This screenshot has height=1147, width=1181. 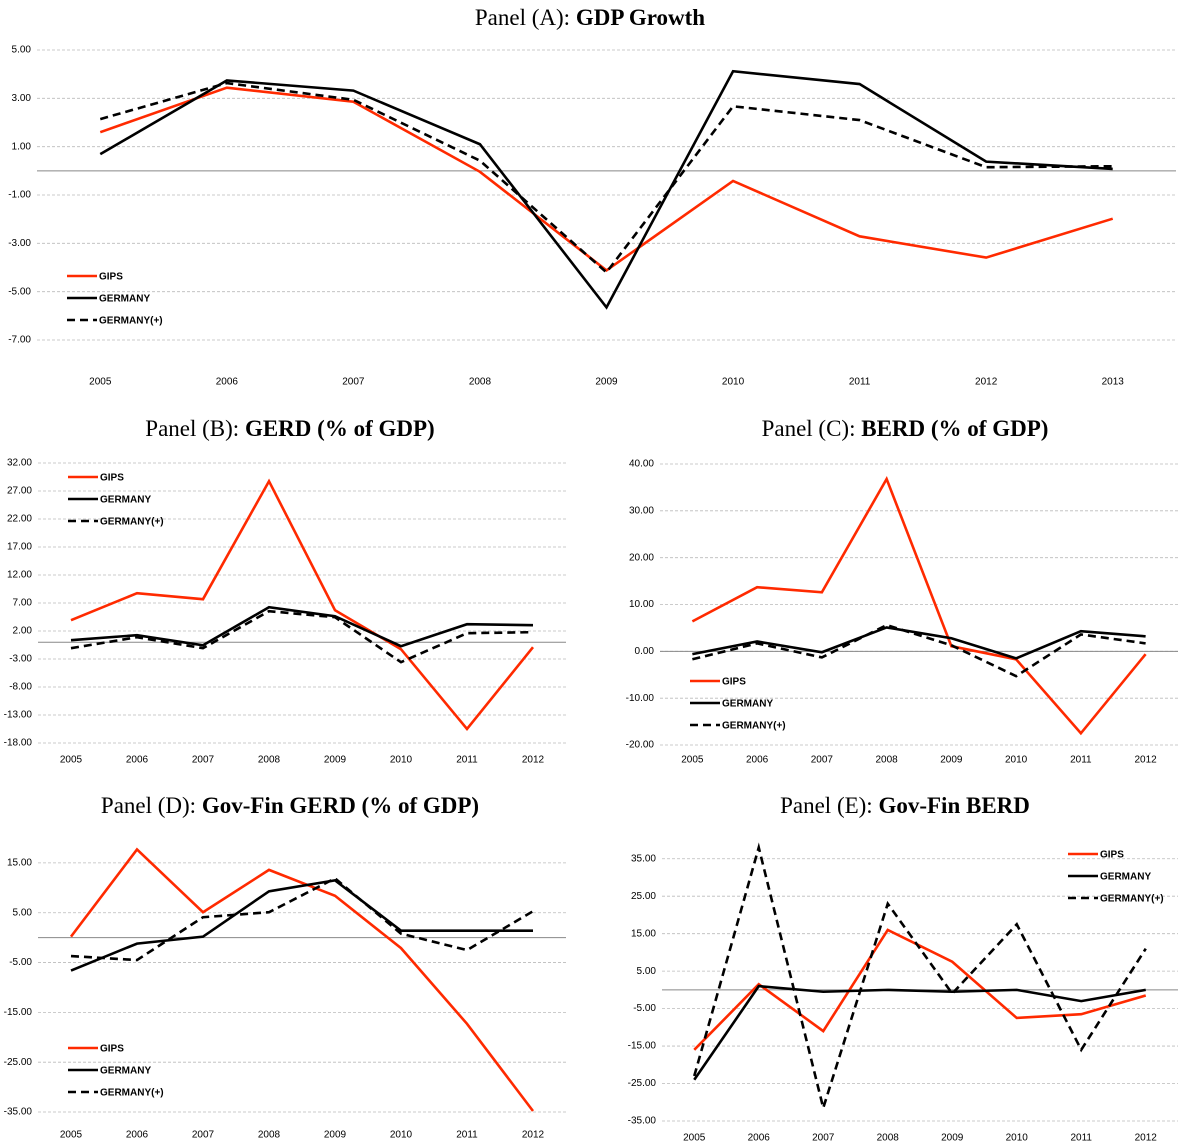 I want to click on y-tick-label: -20.00, so click(x=640, y=745).